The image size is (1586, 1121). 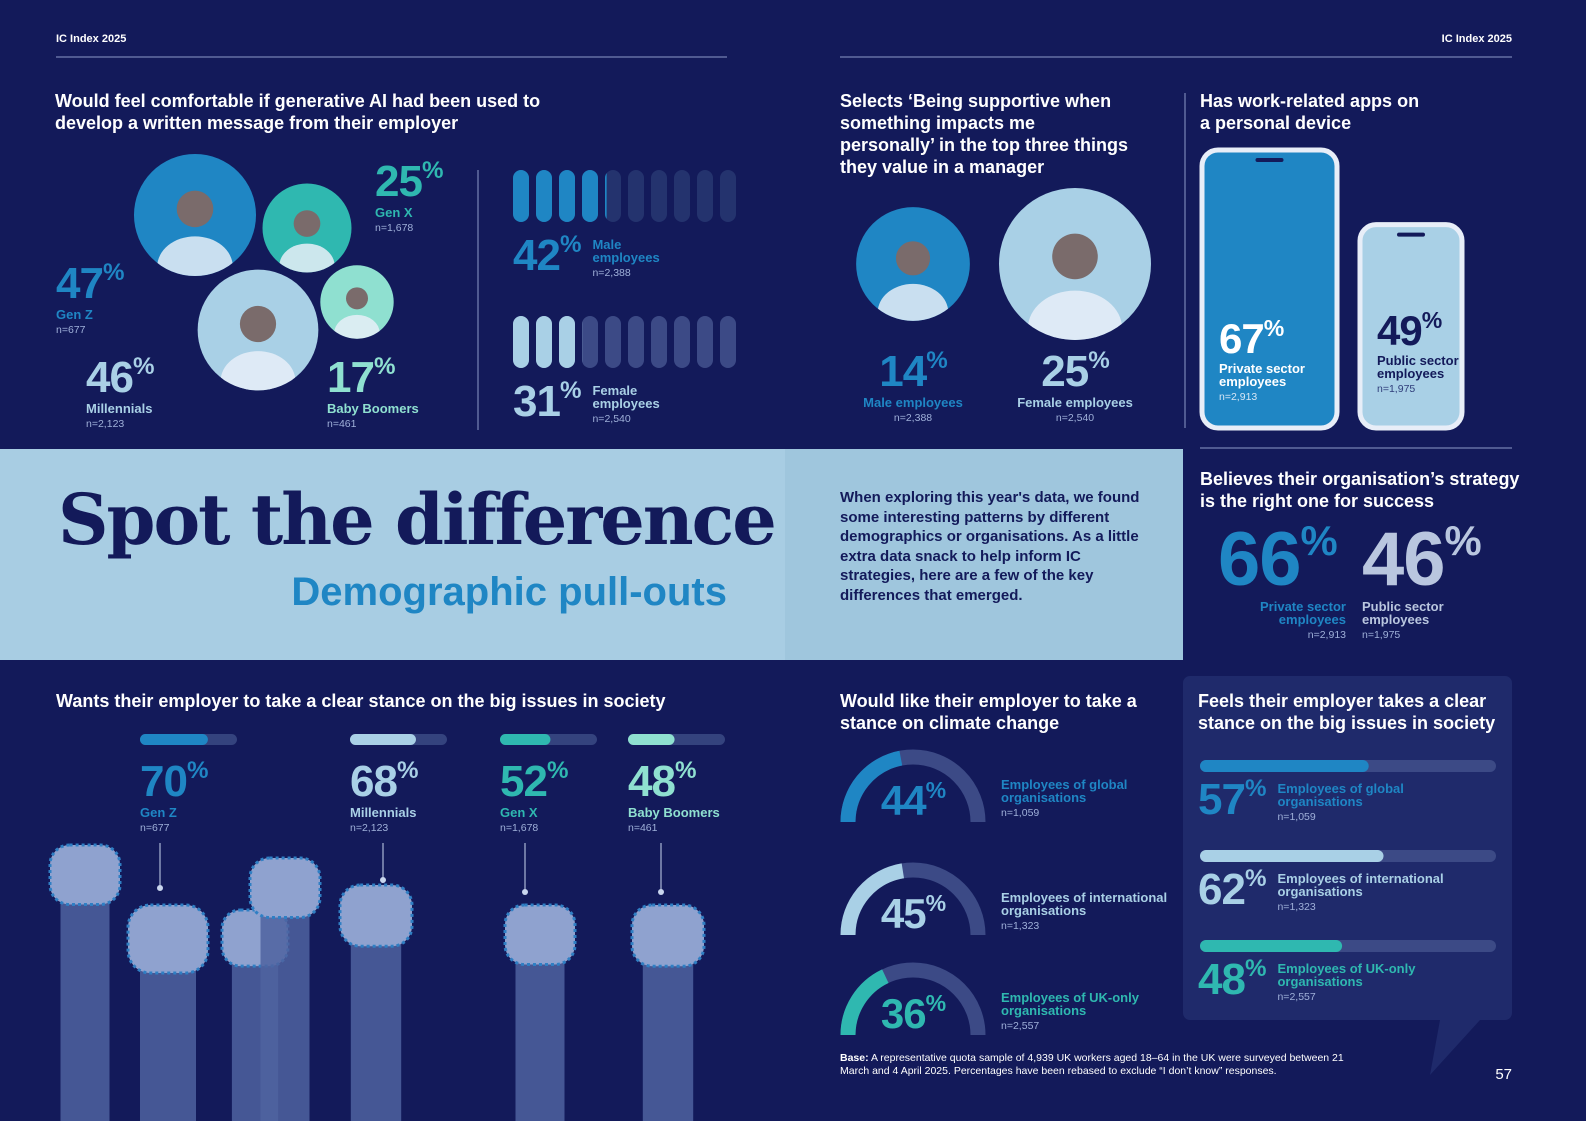 I want to click on arm, so click(x=85, y=1004).